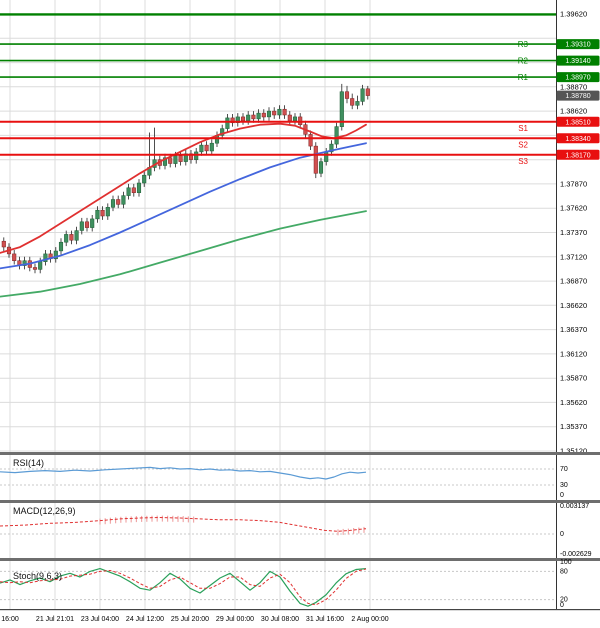 This screenshot has width=600, height=628. What do you see at coordinates (55, 619) in the screenshot?
I see `time-axis-label: 21 Jul 21:01` at bounding box center [55, 619].